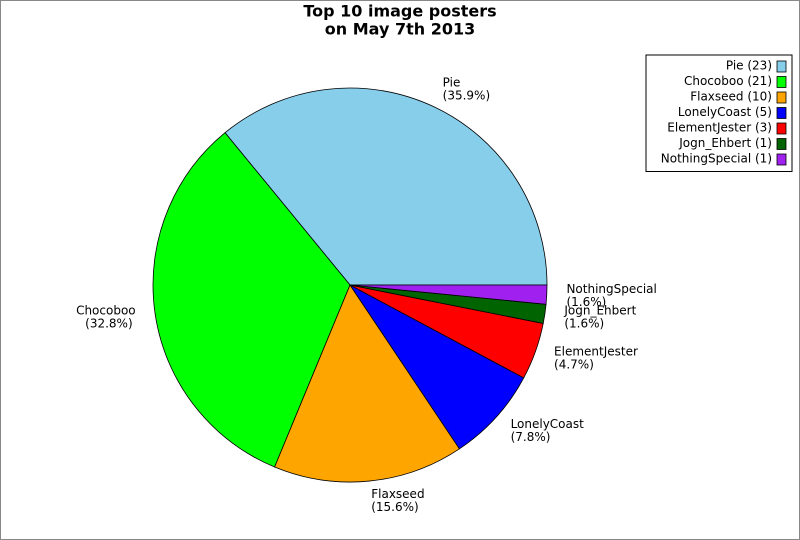  What do you see at coordinates (400, 29) in the screenshot?
I see `chart-title: on May 7th 2013` at bounding box center [400, 29].